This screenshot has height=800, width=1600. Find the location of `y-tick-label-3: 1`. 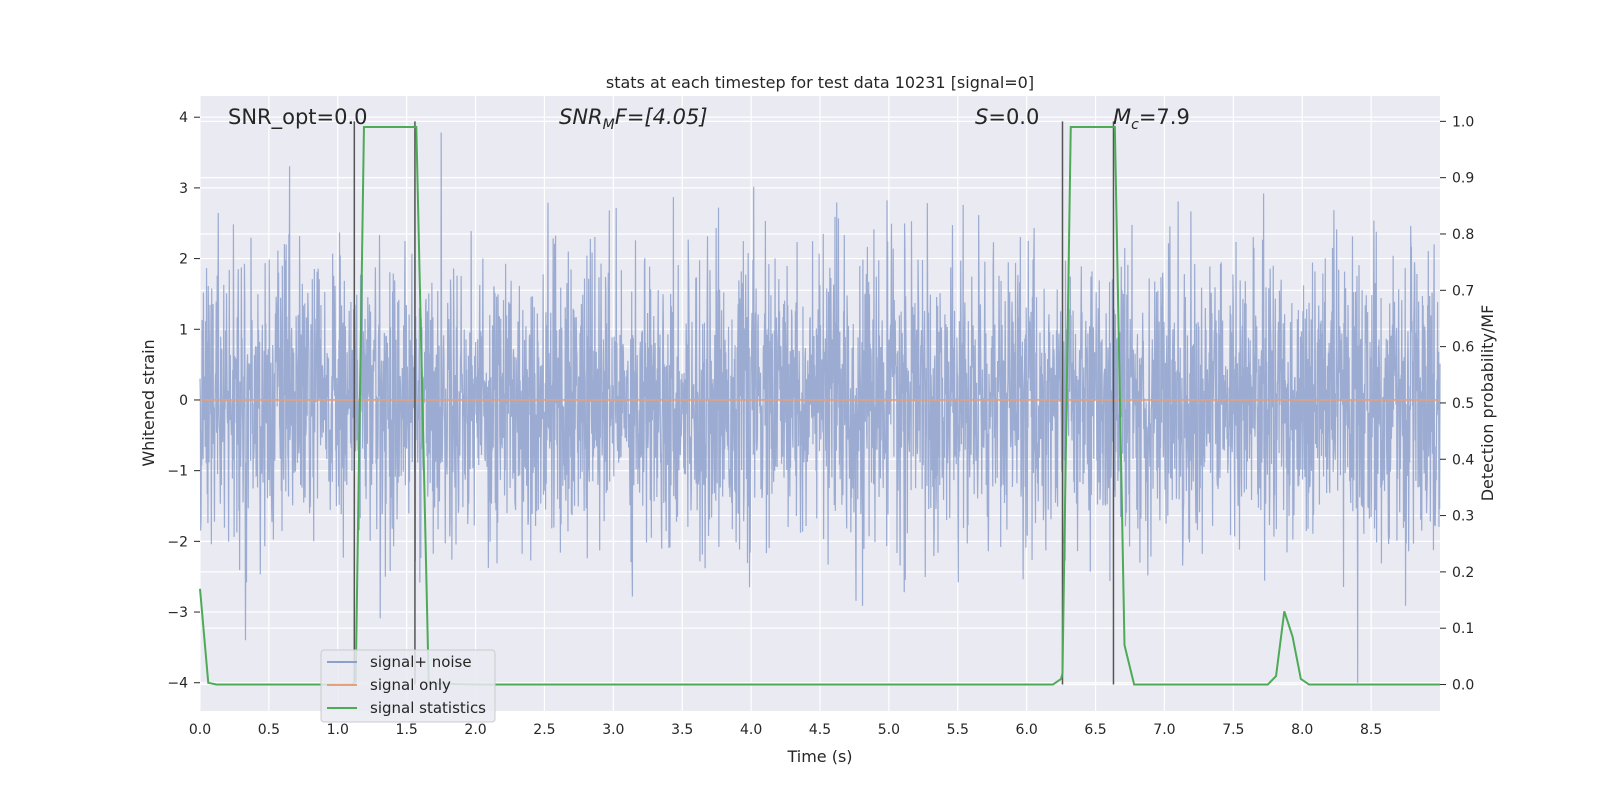

y-tick-label-3: 1 is located at coordinates (183, 330).